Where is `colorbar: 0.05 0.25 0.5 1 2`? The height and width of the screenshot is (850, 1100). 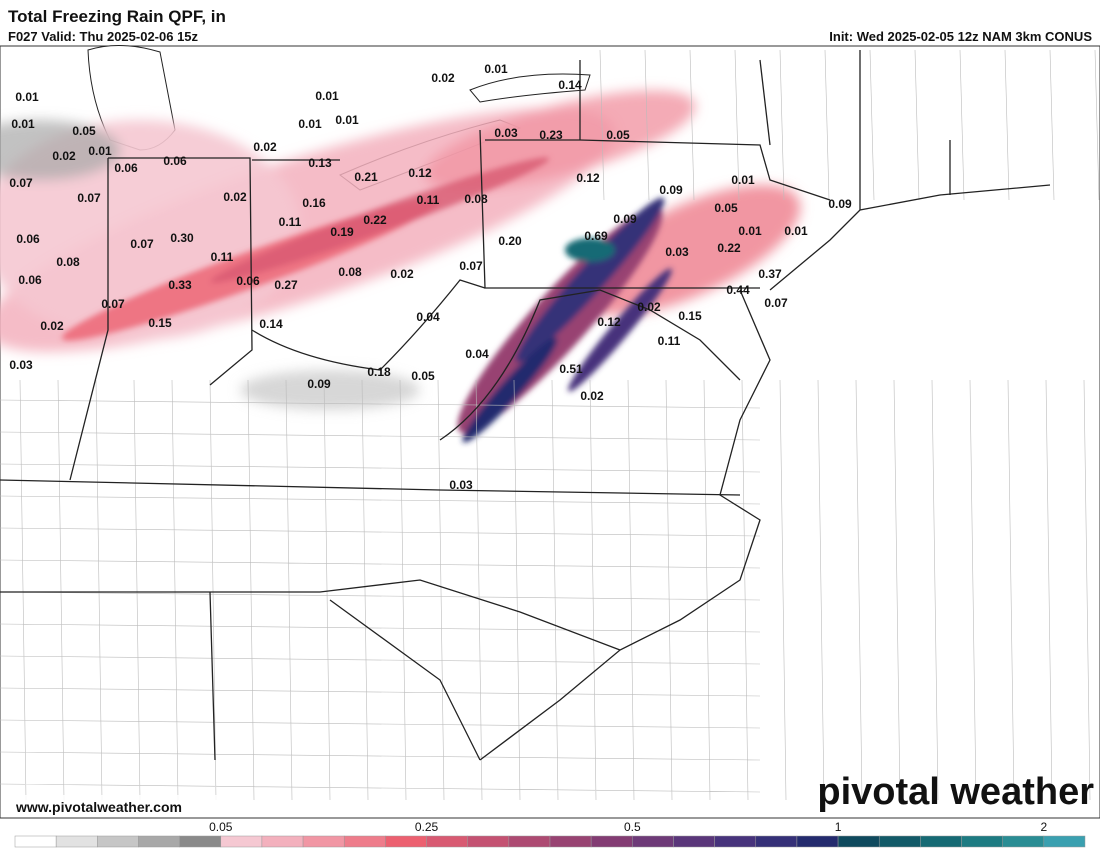
colorbar: 0.05 0.25 0.5 1 2 is located at coordinates (550, 834).